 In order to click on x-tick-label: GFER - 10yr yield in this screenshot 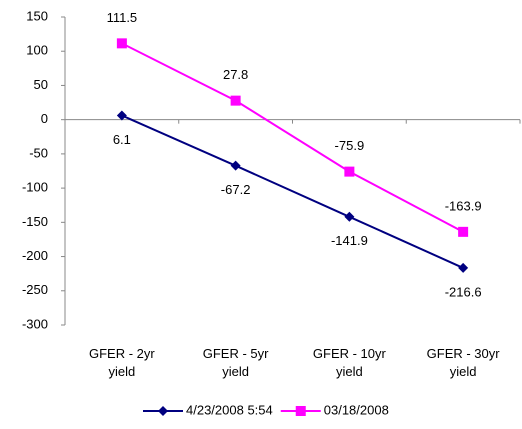, I will do `click(350, 362)`.